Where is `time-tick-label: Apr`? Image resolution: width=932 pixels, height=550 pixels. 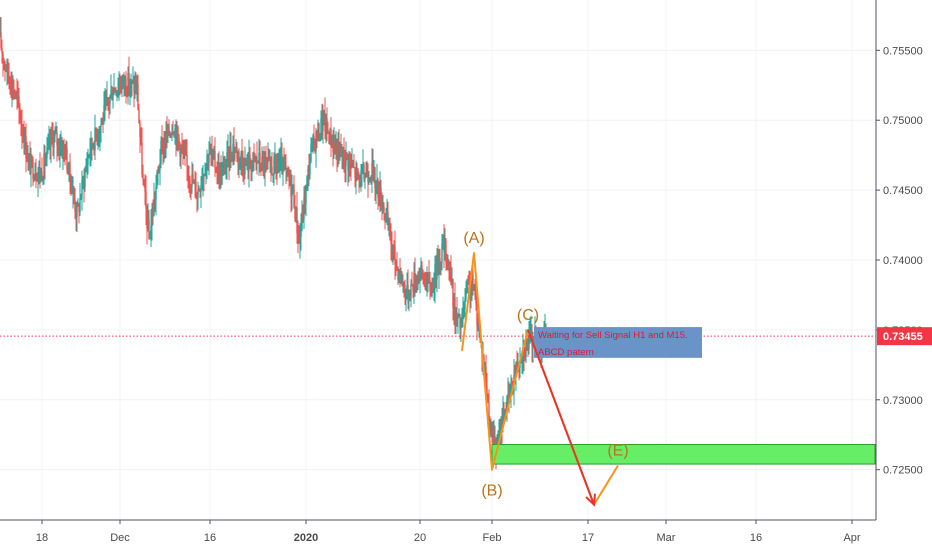 time-tick-label: Apr is located at coordinates (851, 538).